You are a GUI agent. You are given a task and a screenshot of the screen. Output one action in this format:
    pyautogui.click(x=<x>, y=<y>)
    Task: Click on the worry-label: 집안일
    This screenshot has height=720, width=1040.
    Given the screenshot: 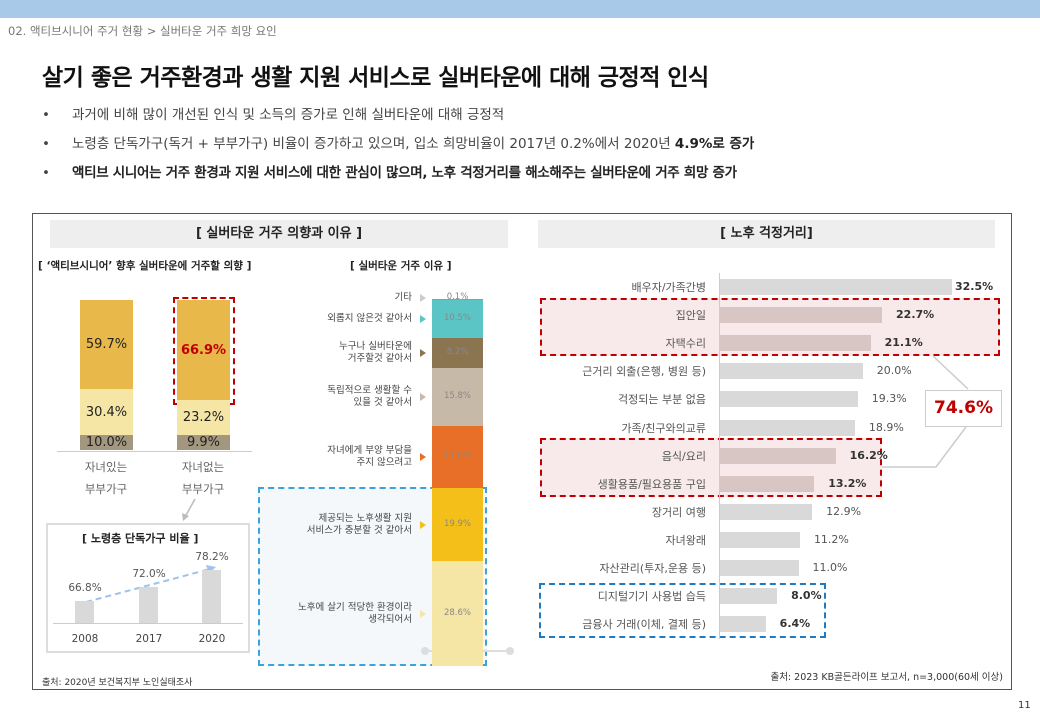 What is the action you would take?
    pyautogui.click(x=690, y=316)
    